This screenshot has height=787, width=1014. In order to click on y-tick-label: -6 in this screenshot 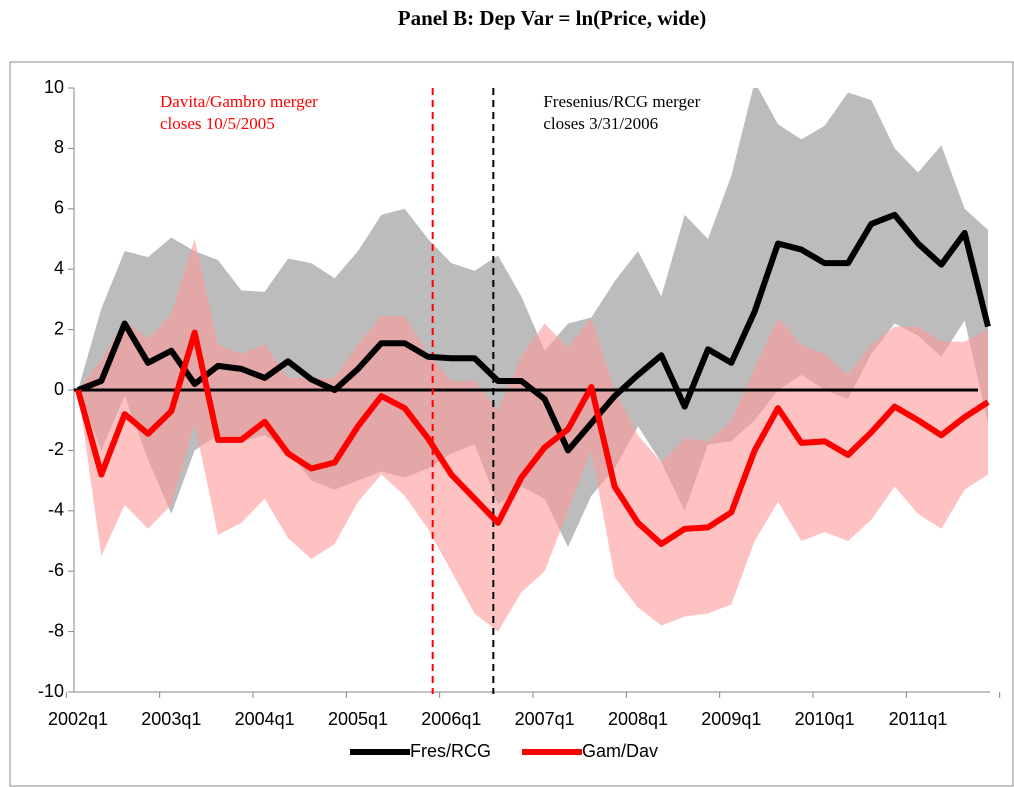, I will do `click(56, 570)`.